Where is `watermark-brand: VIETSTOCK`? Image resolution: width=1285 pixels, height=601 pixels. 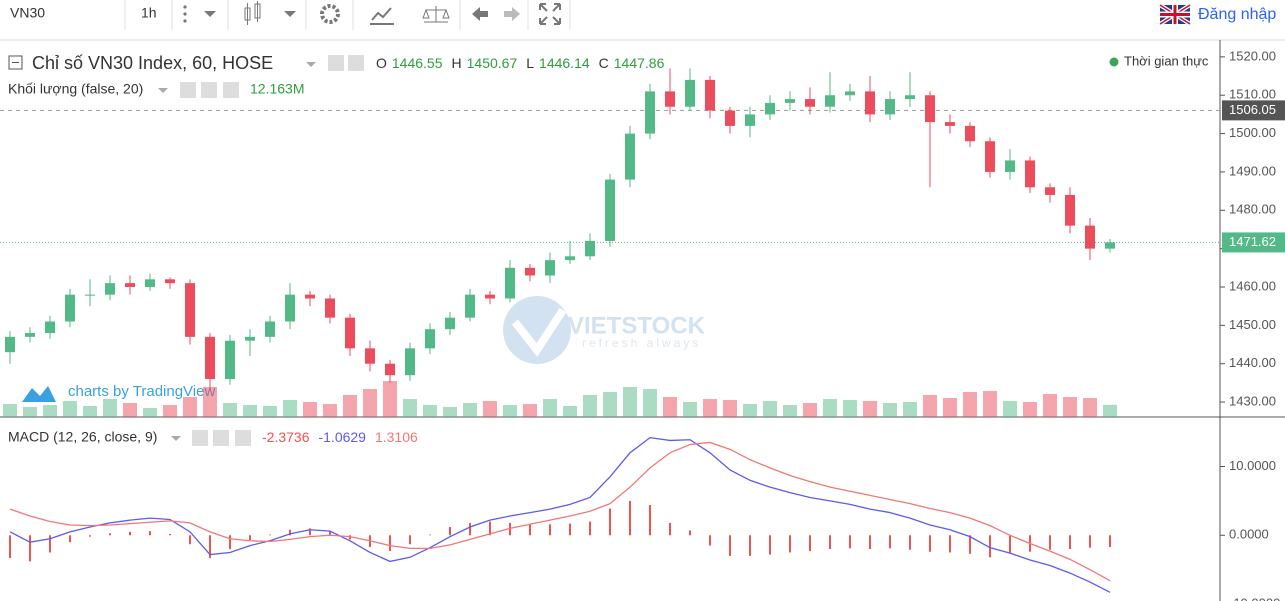
watermark-brand: VIETSTOCK is located at coordinates (637, 325).